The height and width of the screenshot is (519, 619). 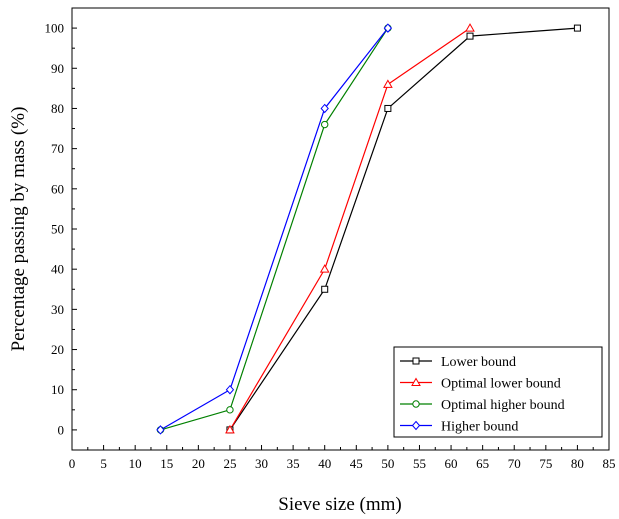 I want to click on x-tick-label: 70, so click(x=514, y=463).